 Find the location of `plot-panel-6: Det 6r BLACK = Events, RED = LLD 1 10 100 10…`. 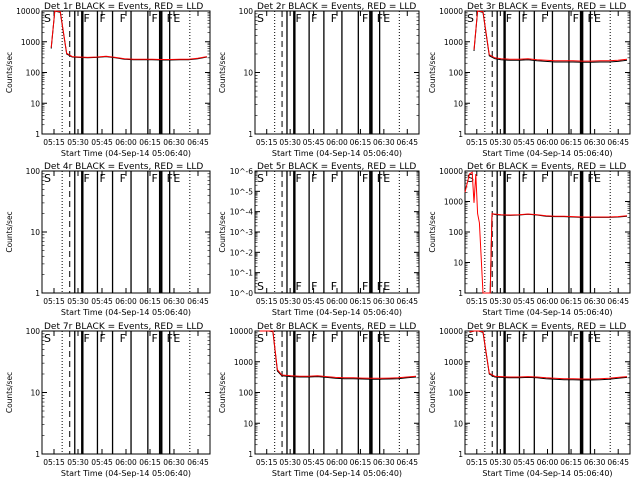

plot-panel-6: Det 6r BLACK = Events, RED = LLD 1 10 100 10… is located at coordinates (529, 239).